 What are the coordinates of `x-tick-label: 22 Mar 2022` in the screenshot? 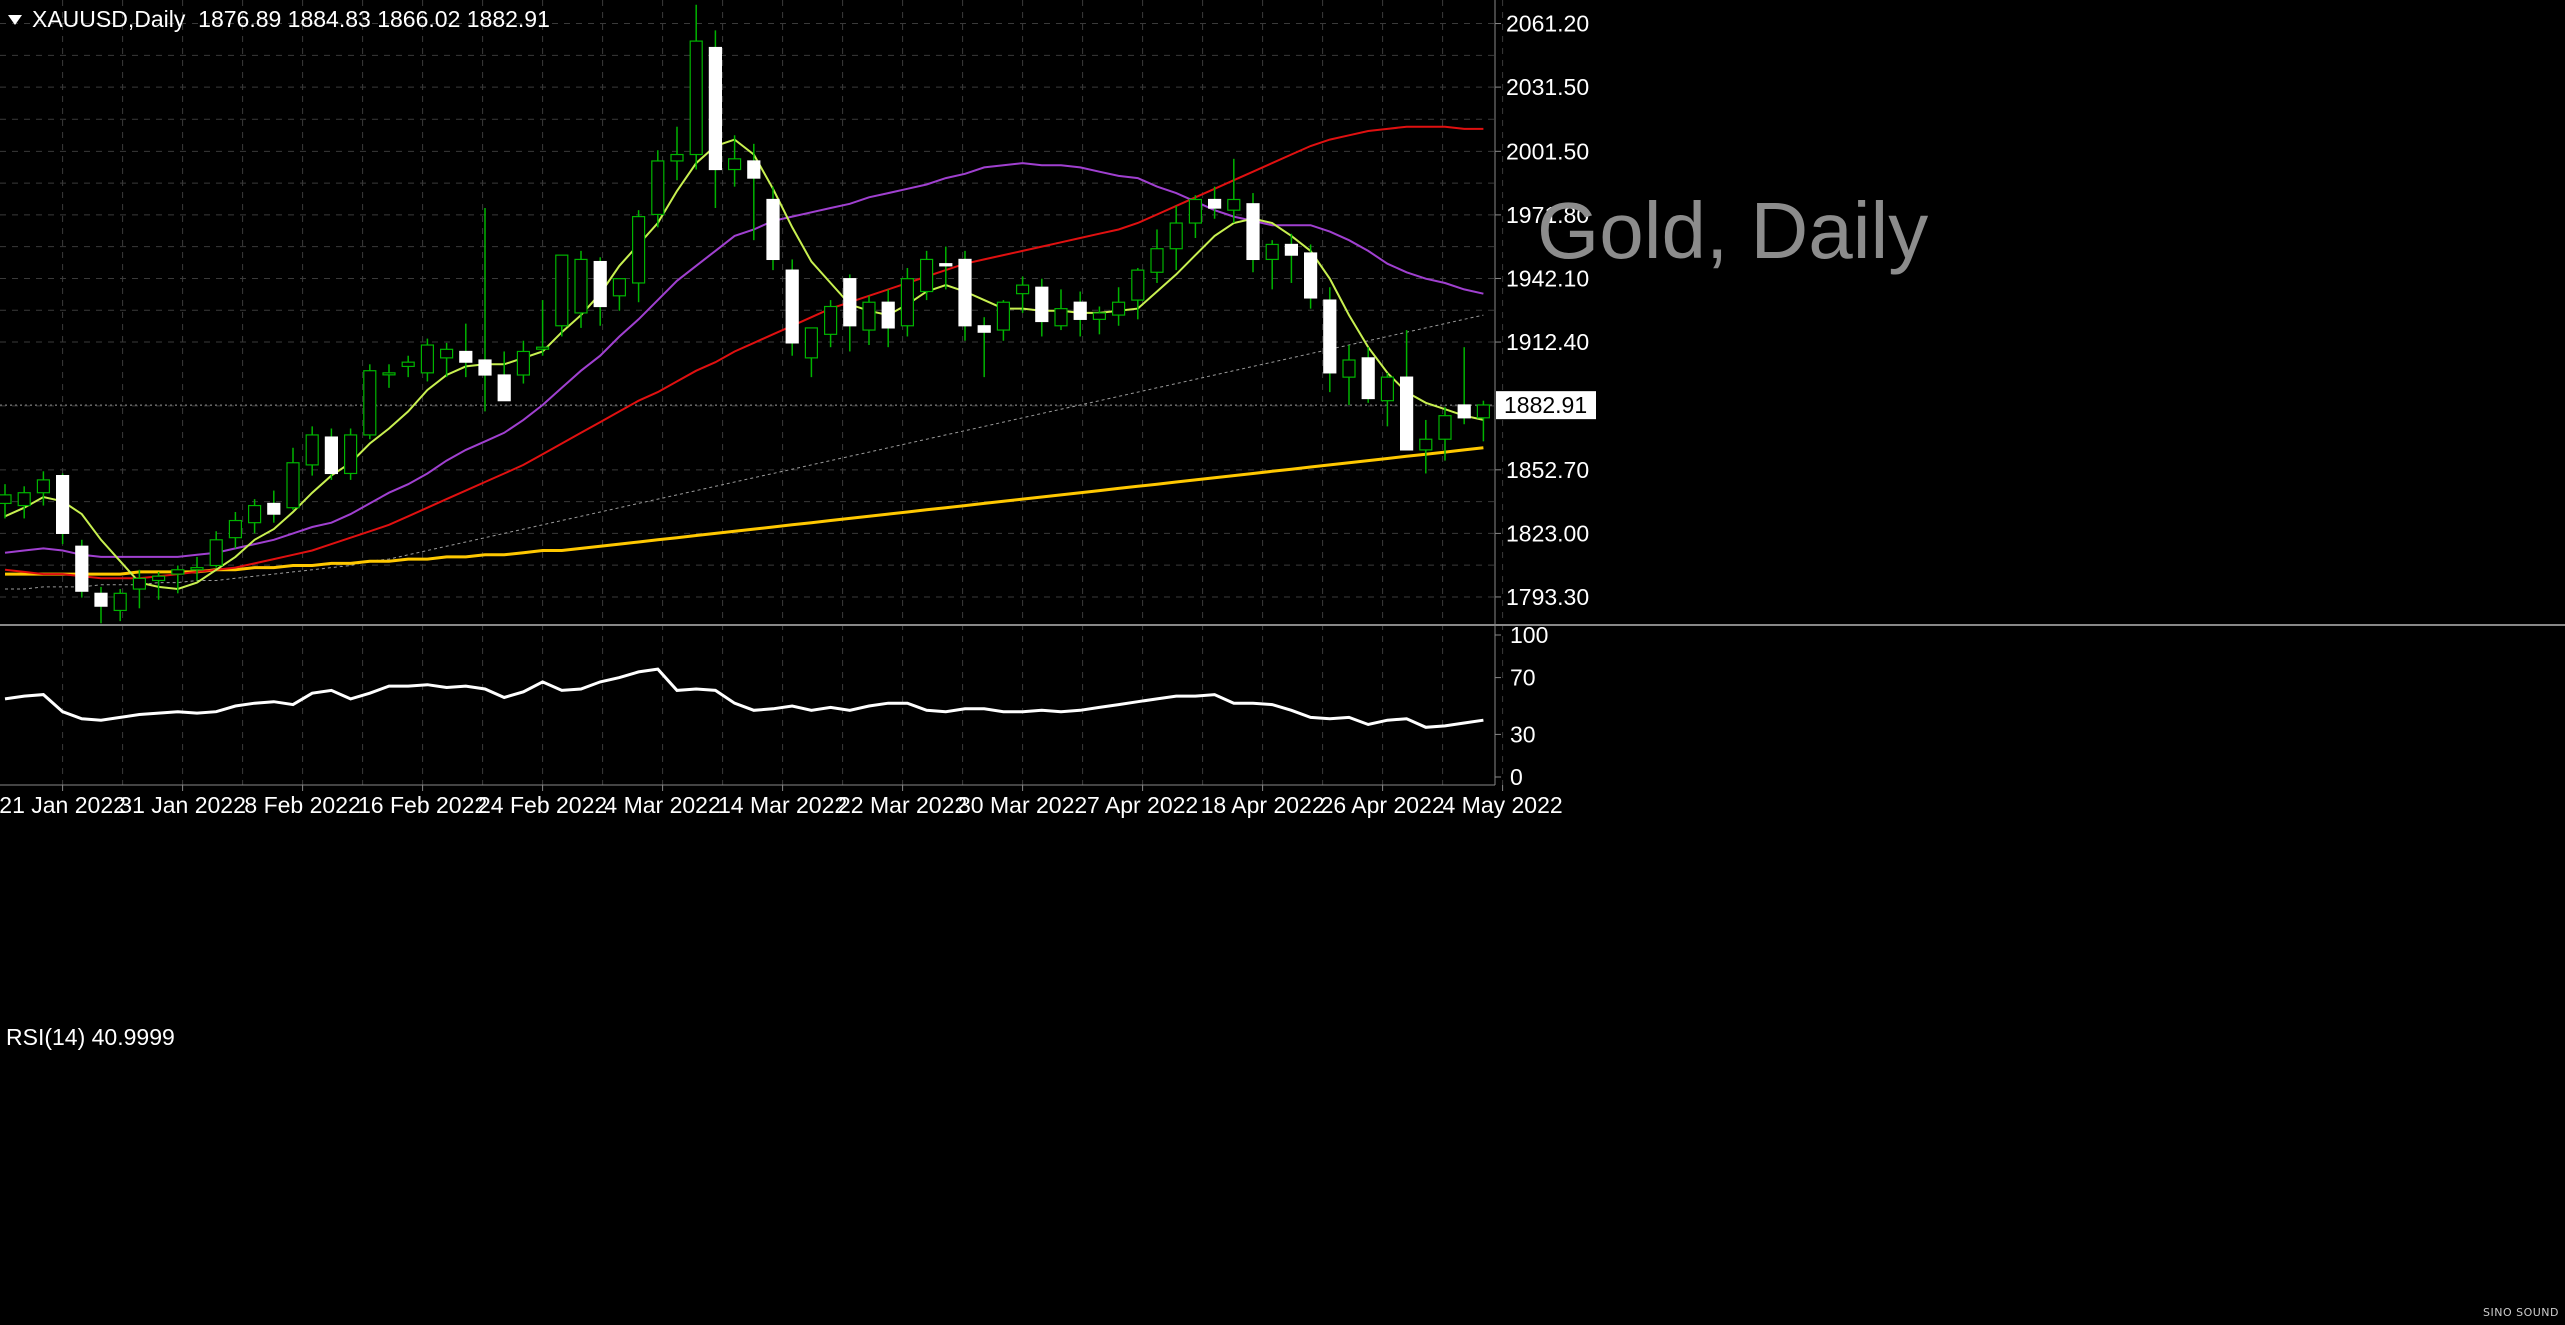 It's located at (902, 805).